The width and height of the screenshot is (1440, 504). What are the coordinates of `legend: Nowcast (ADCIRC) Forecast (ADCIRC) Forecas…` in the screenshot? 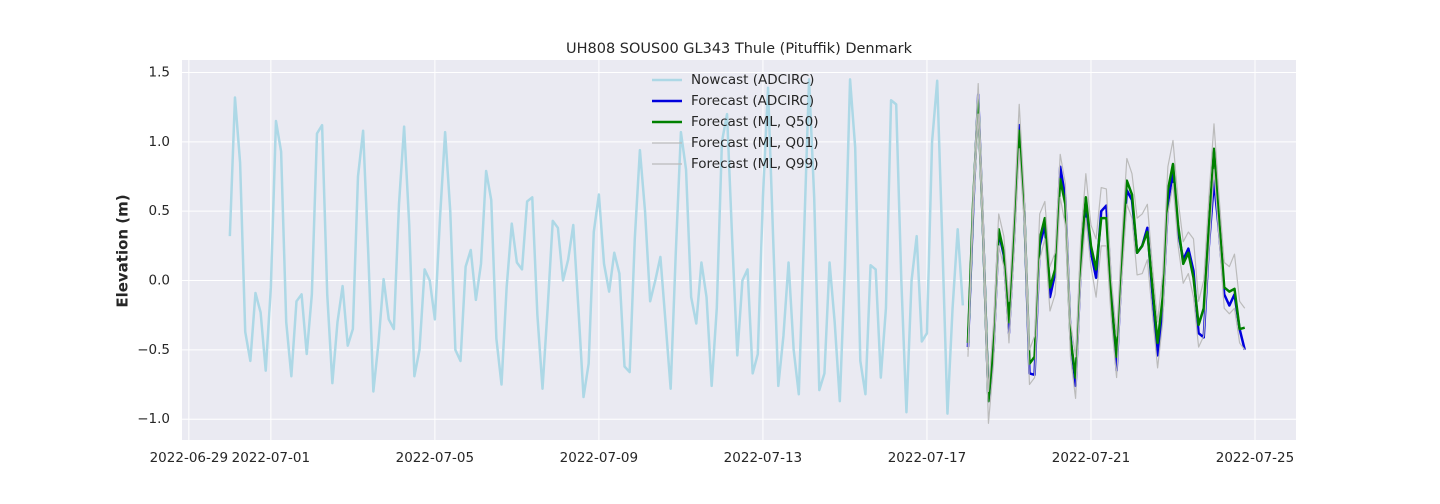 It's located at (735, 122).